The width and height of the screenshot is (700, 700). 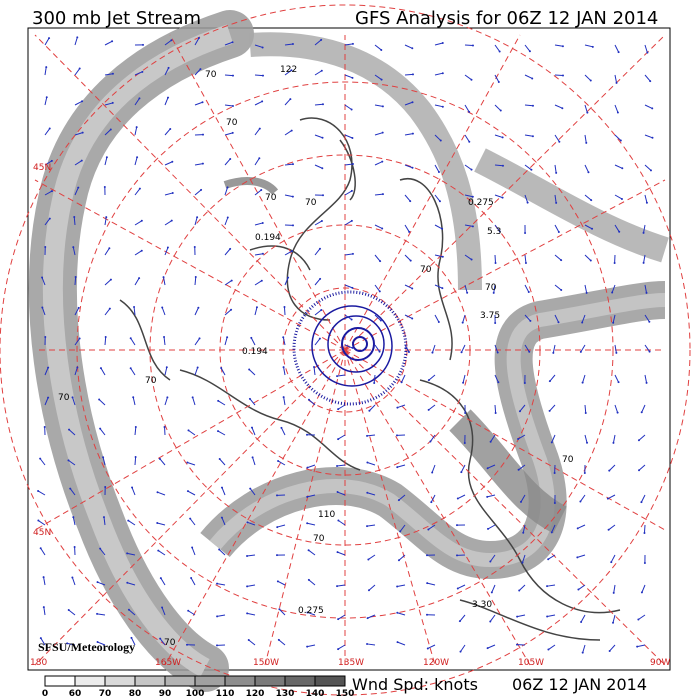 What do you see at coordinates (490, 316) in the screenshot?
I see `contour-label: 3.75` at bounding box center [490, 316].